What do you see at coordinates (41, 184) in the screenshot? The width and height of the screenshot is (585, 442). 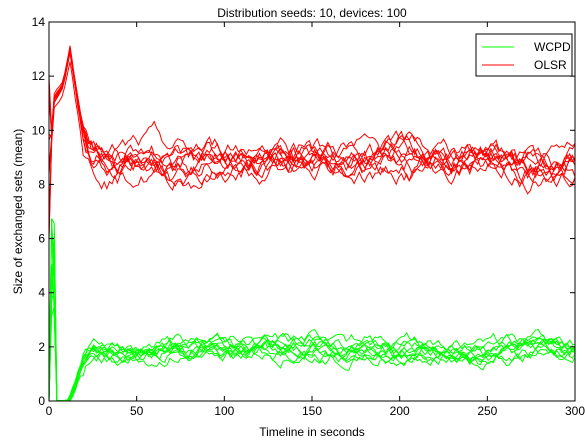 I see `y-tick-label: 8` at bounding box center [41, 184].